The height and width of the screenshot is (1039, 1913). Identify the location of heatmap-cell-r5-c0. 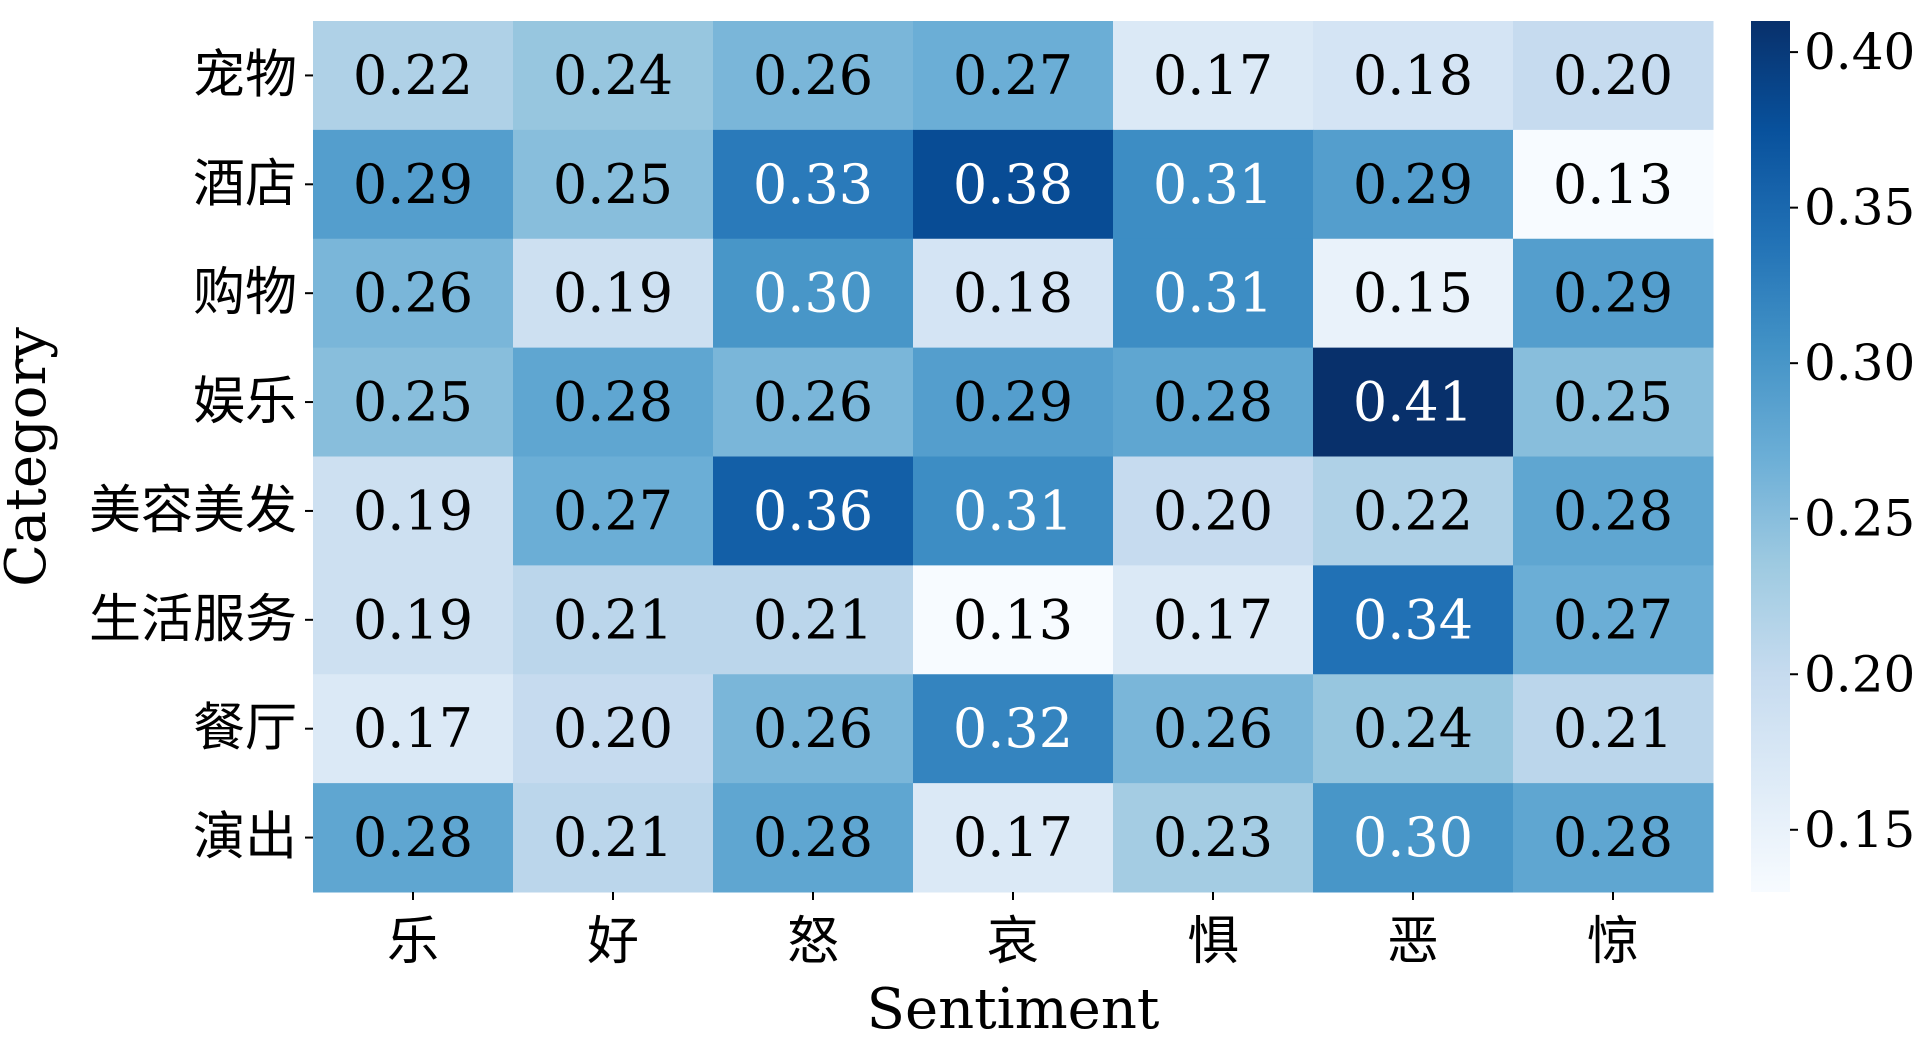
(413, 620).